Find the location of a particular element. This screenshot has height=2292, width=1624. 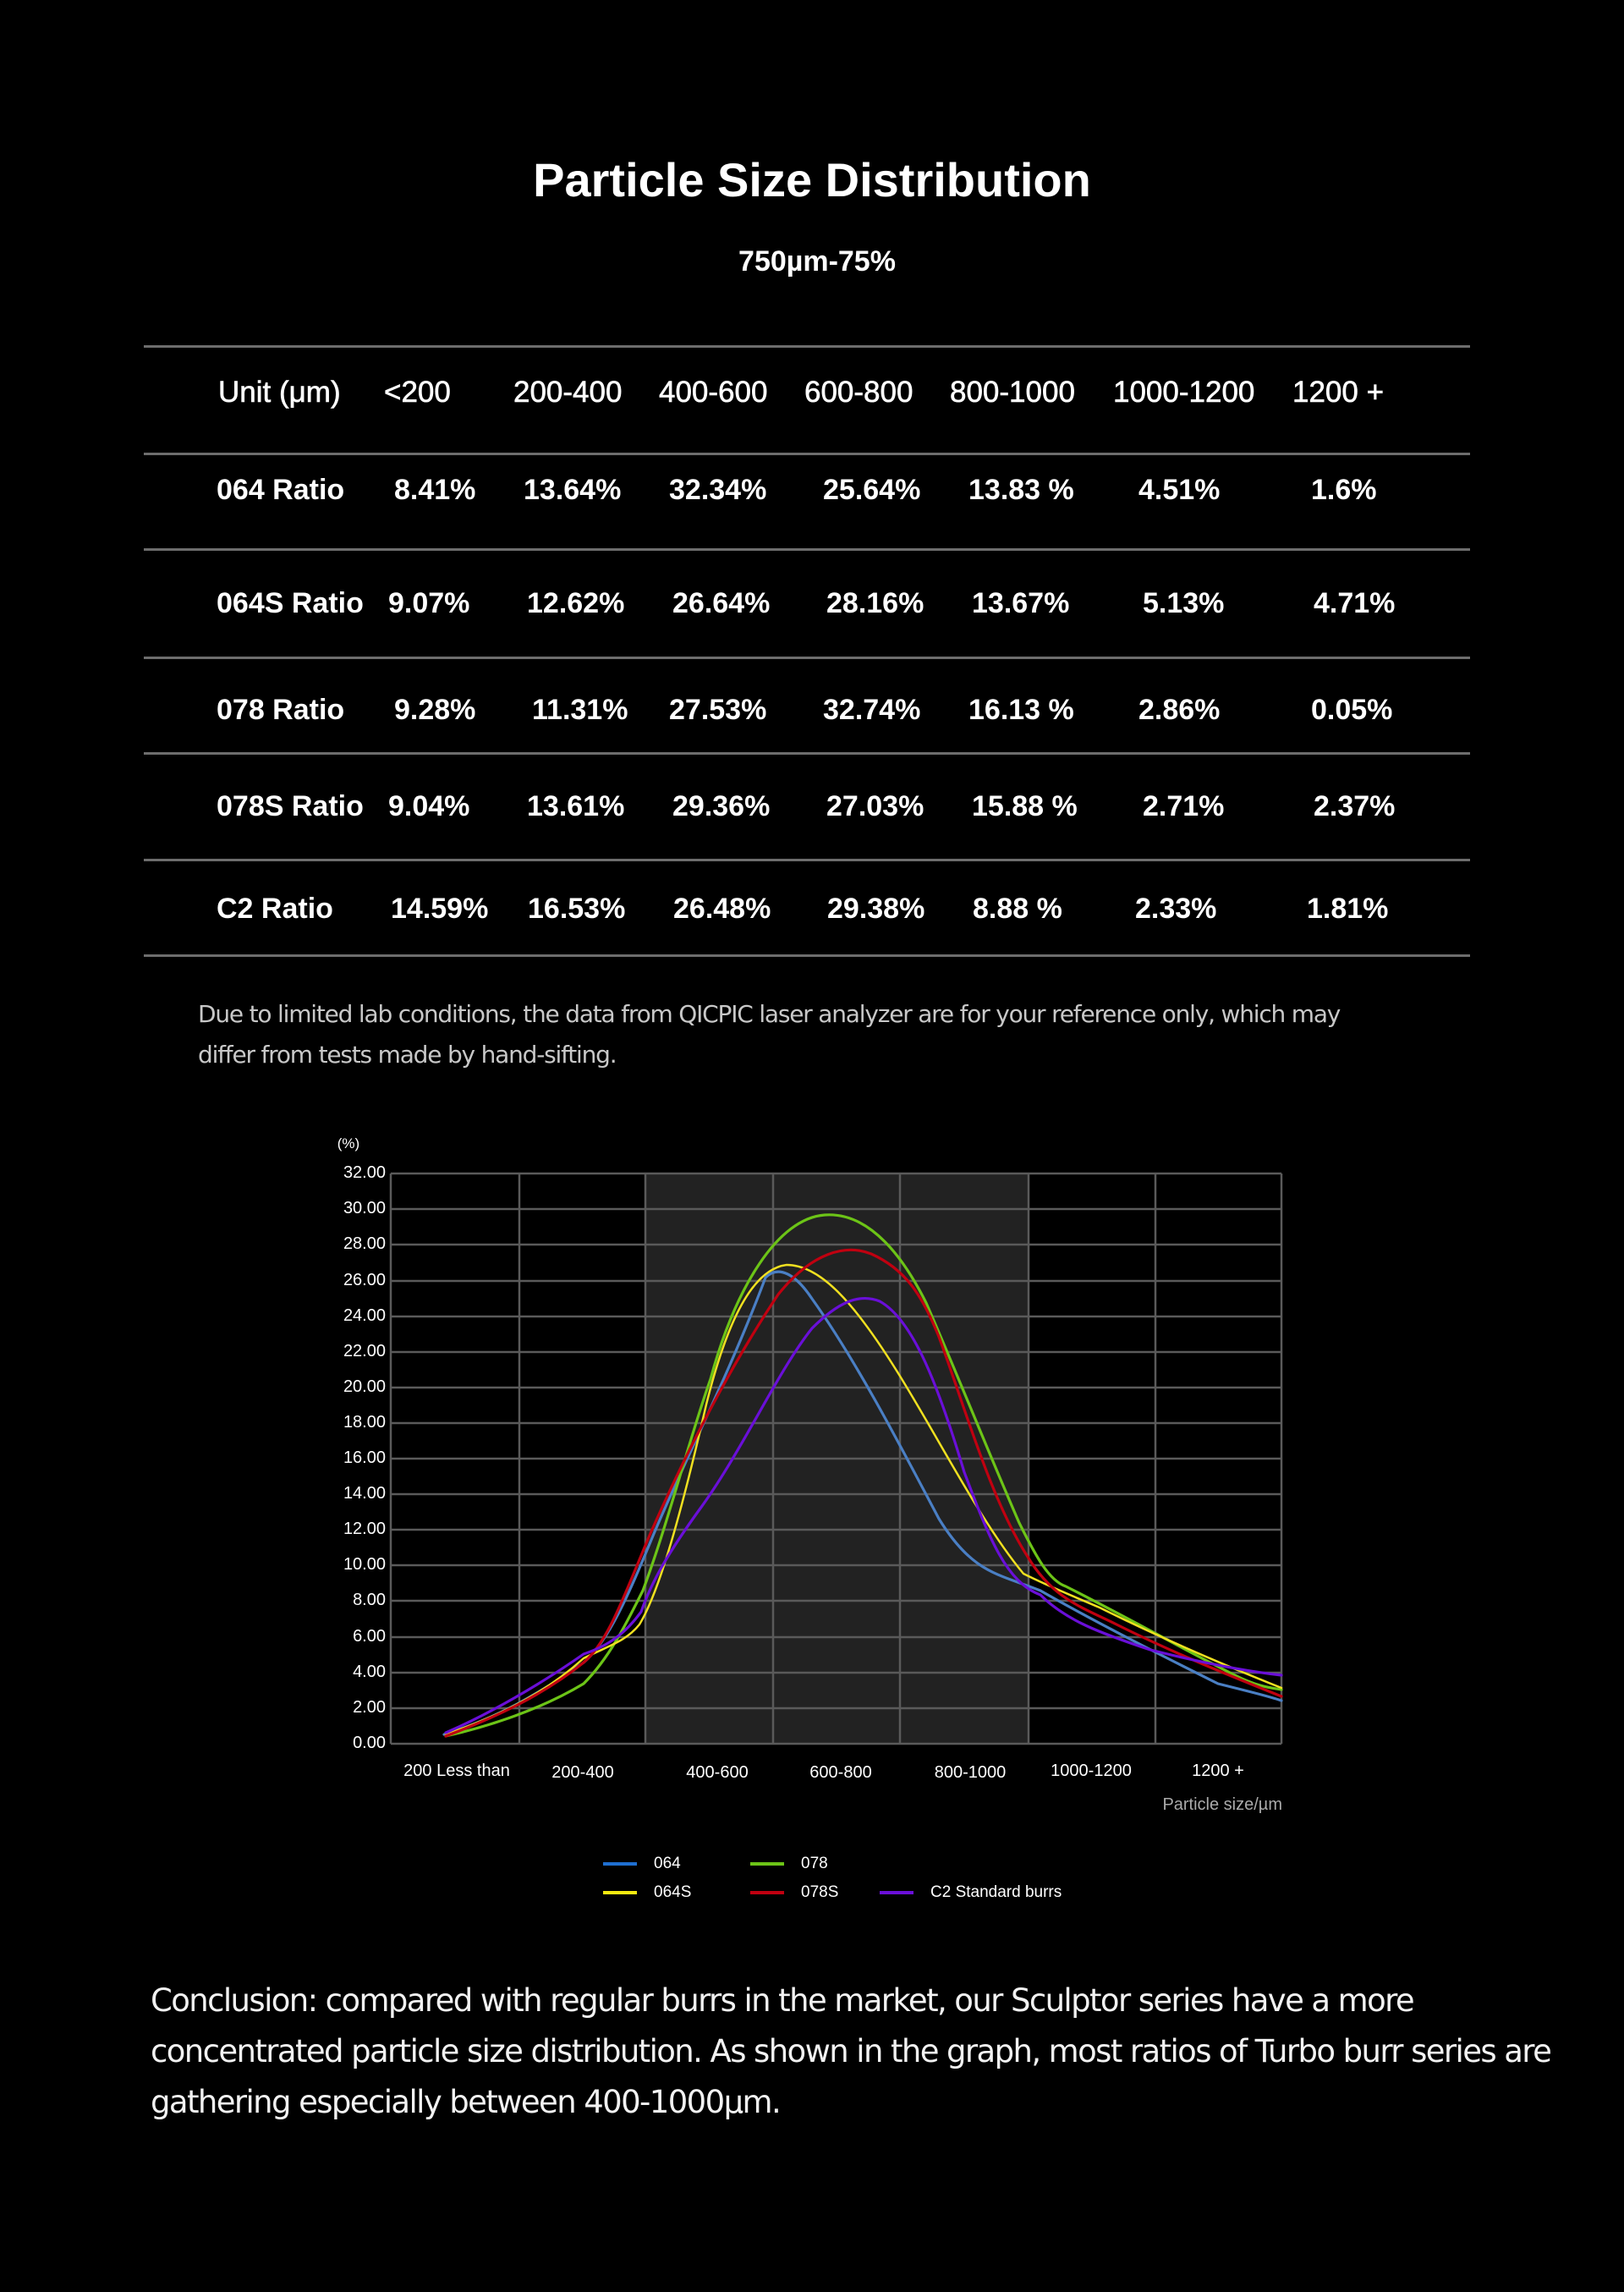

table-cell: 2.71% is located at coordinates (1184, 806).